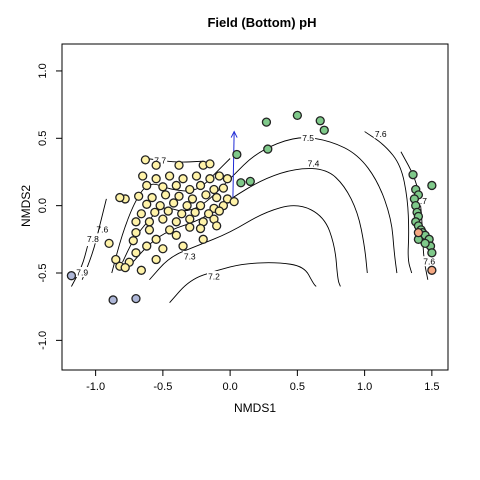 The image size is (480, 480). Describe the element at coordinates (43, 205) in the screenshot. I see `y-tick-label: 0.0` at that location.